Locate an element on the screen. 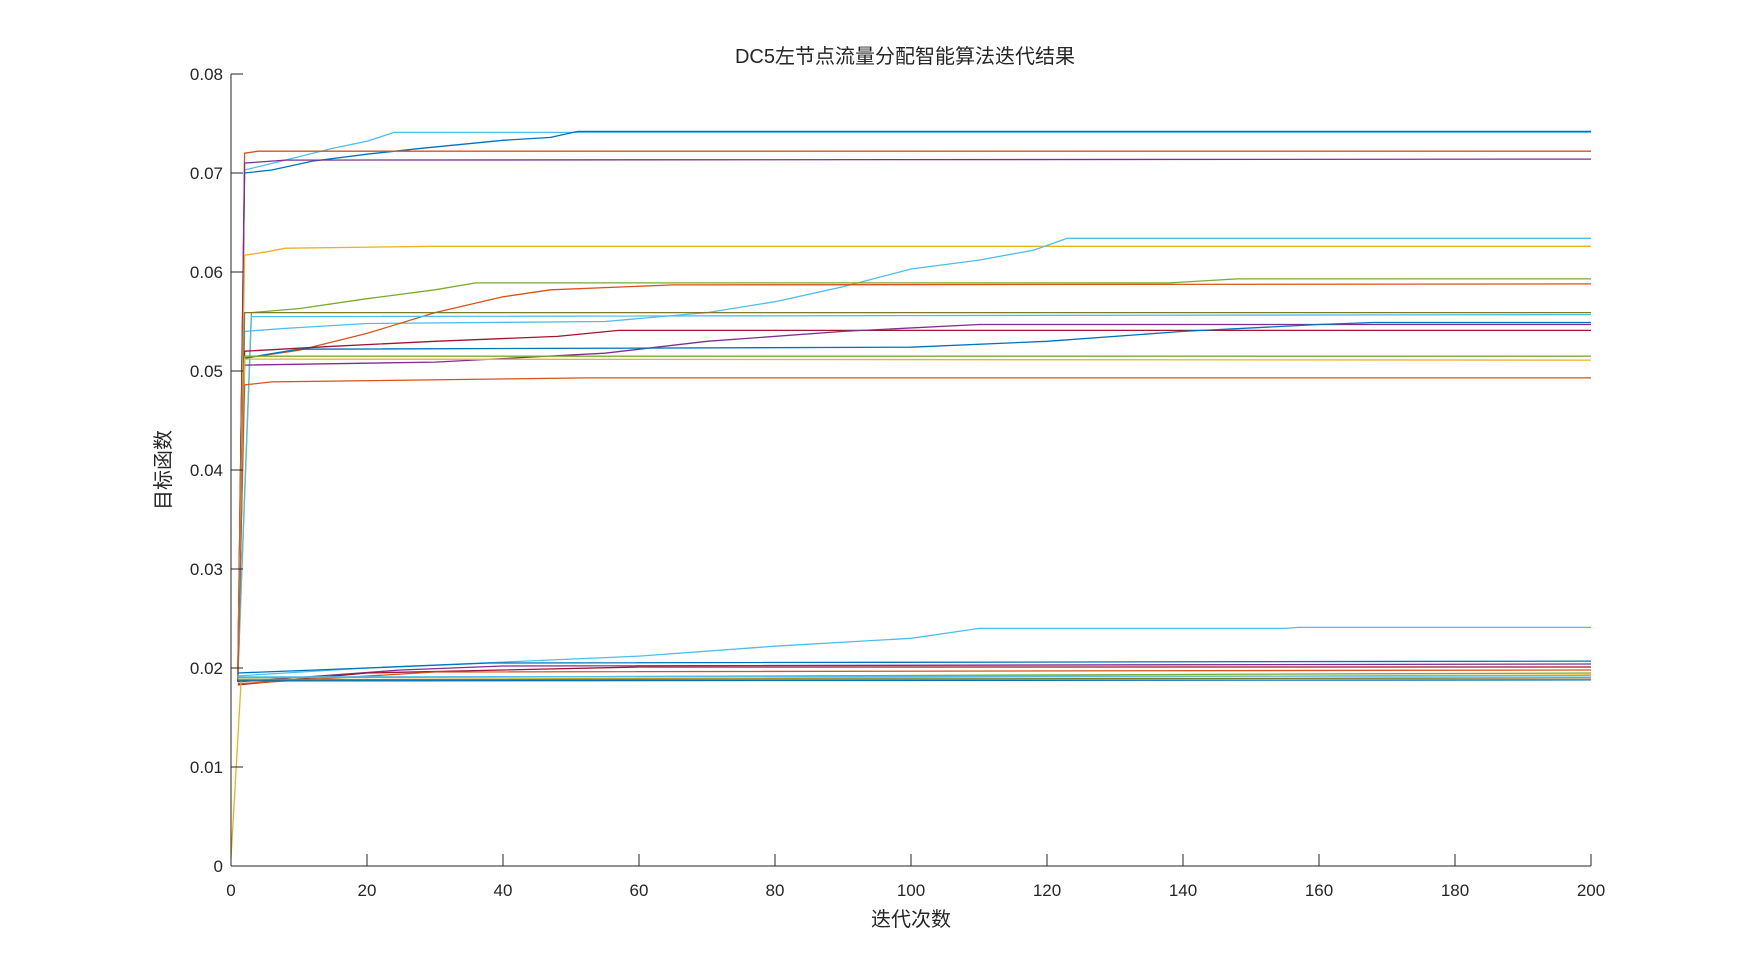  y-tick-label: 0.04 is located at coordinates (206, 470).